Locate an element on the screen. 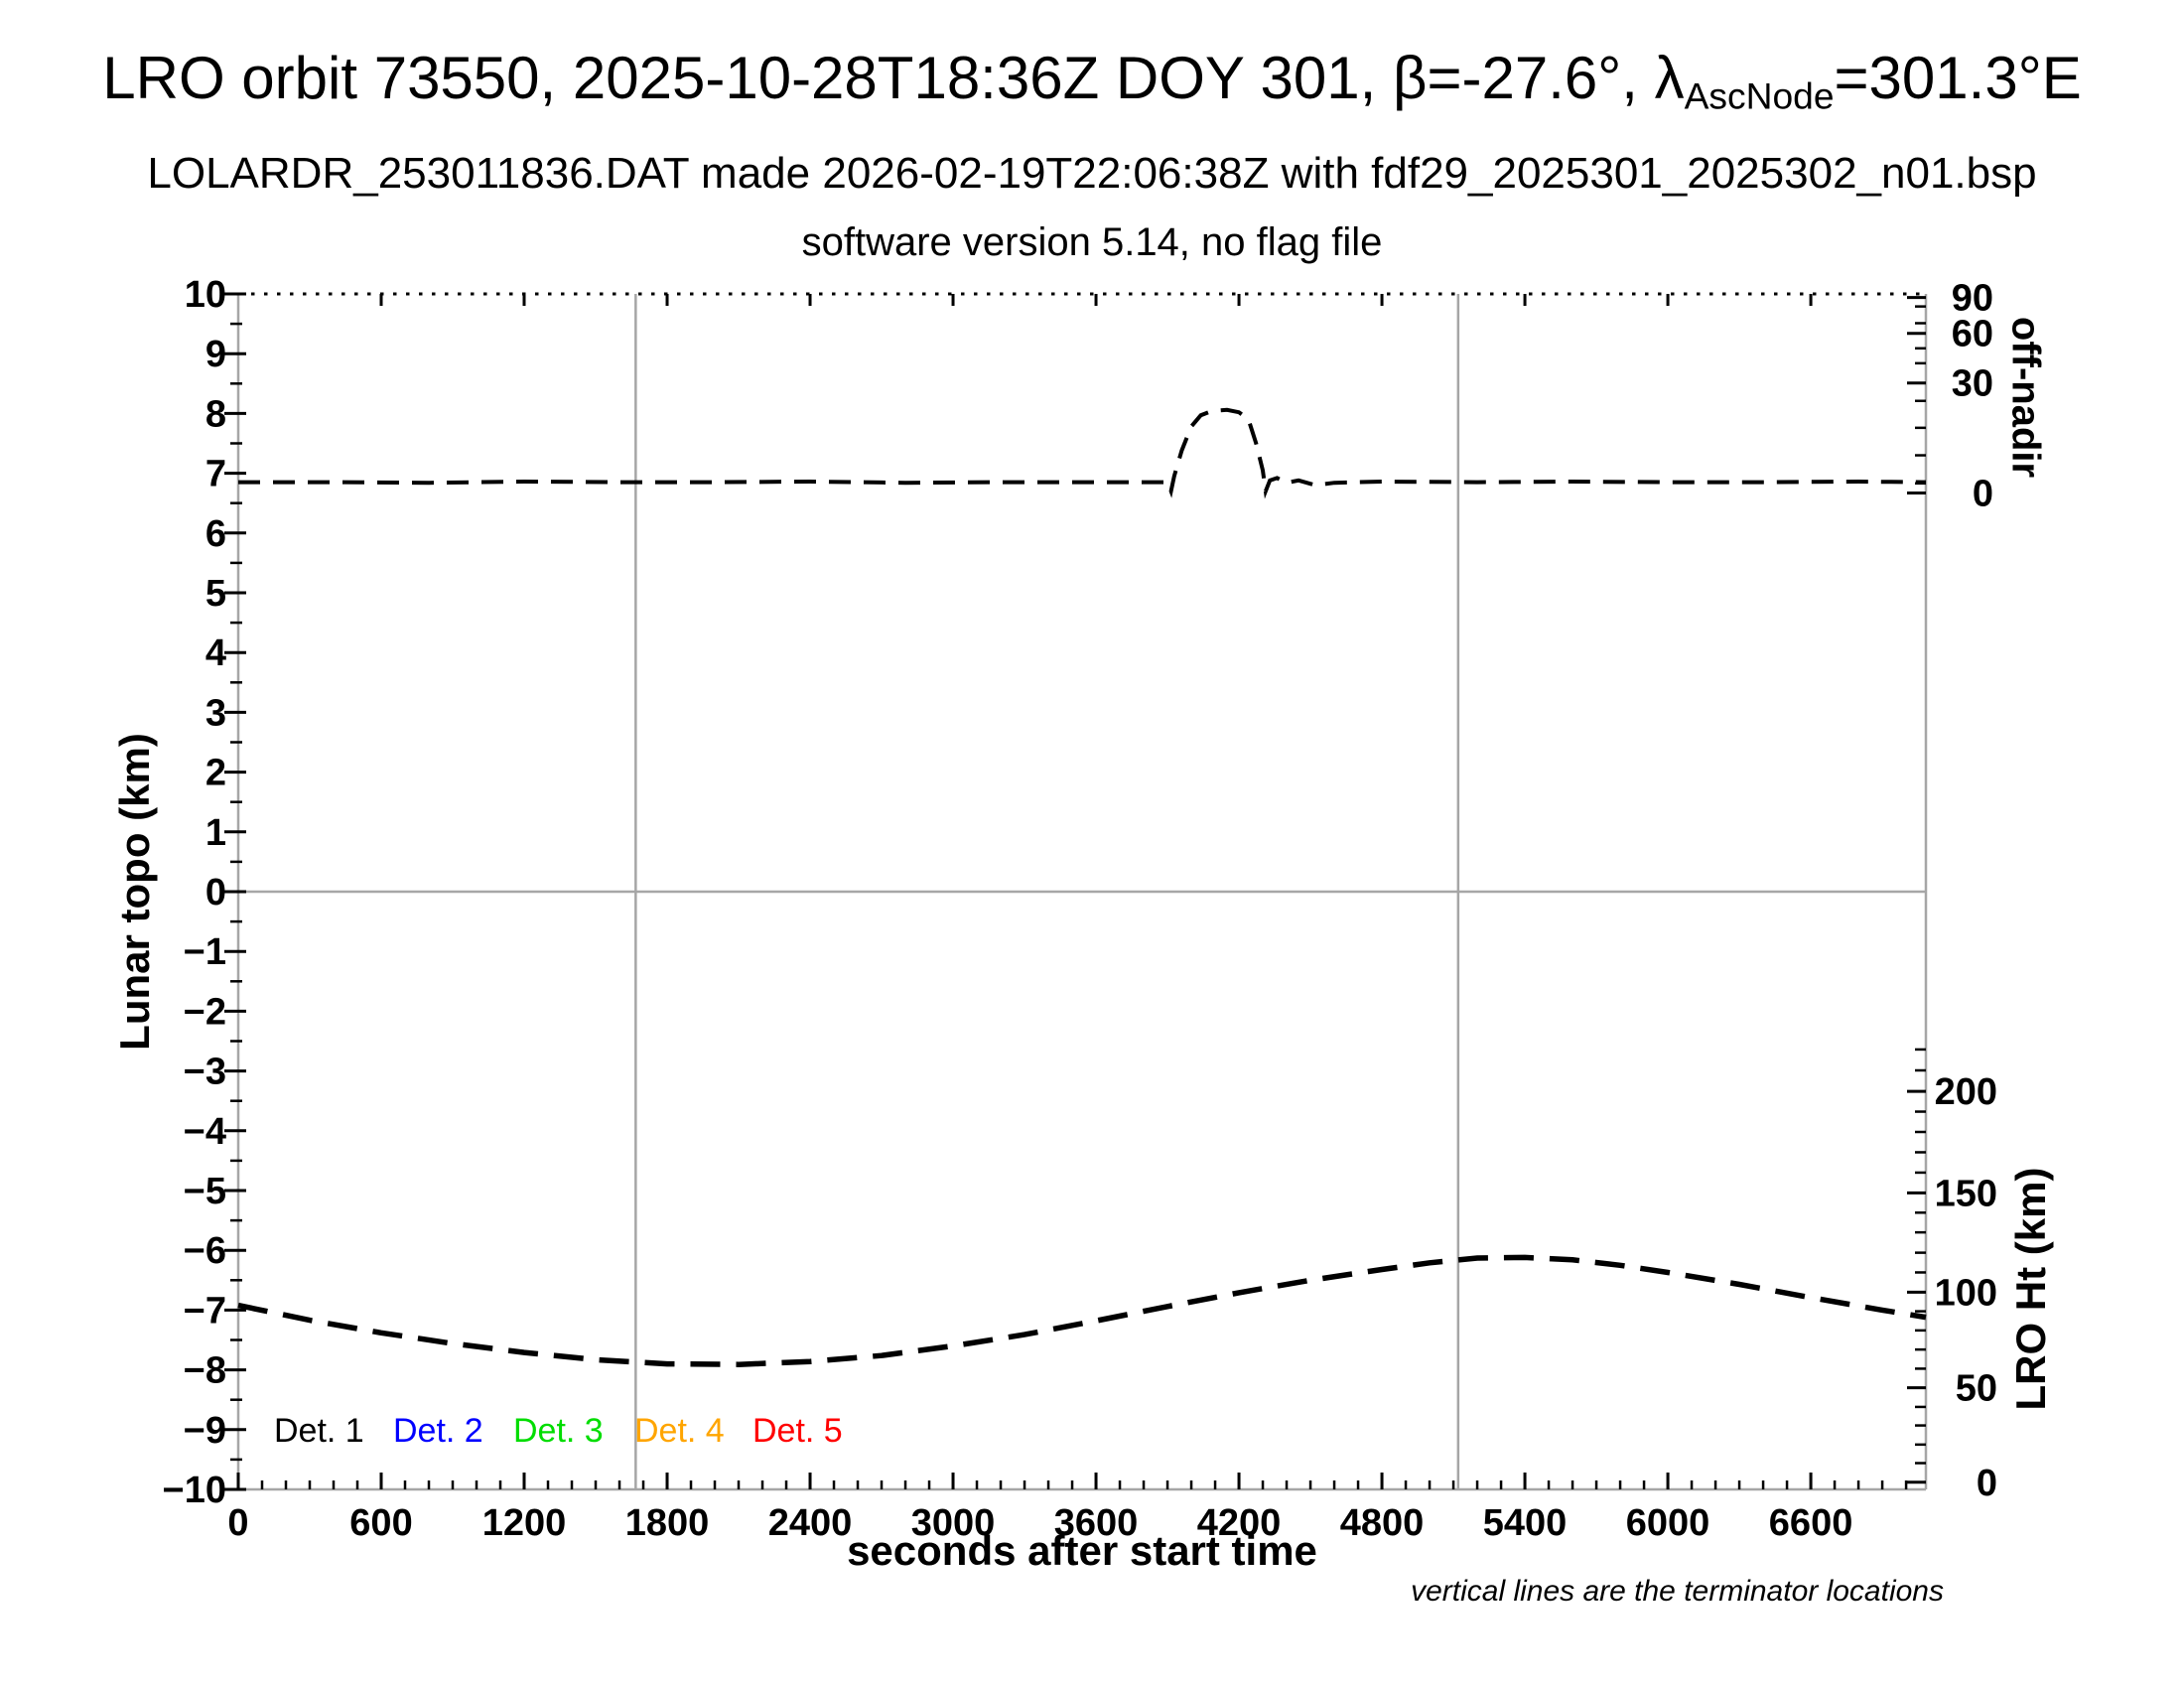  off-nadir-angle-curve is located at coordinates (1082, 453).